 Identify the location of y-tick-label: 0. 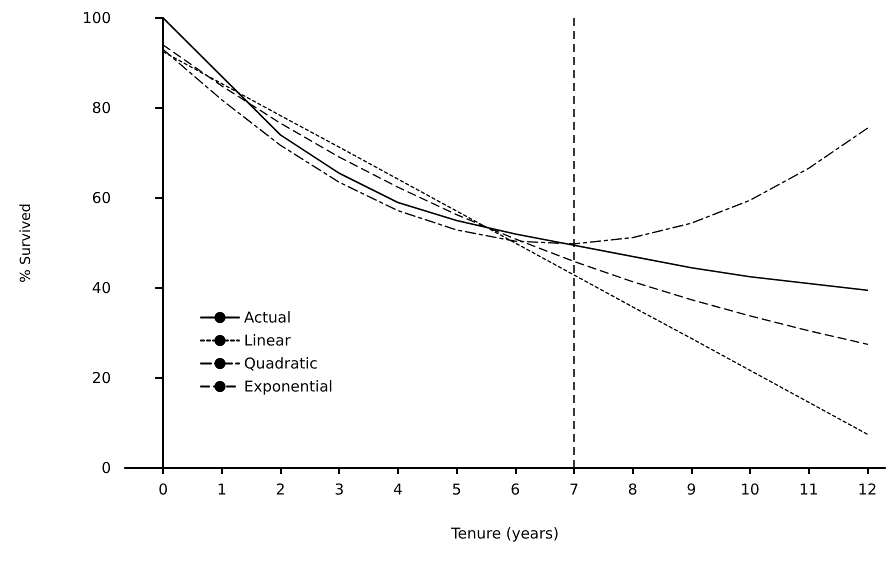
(106, 468).